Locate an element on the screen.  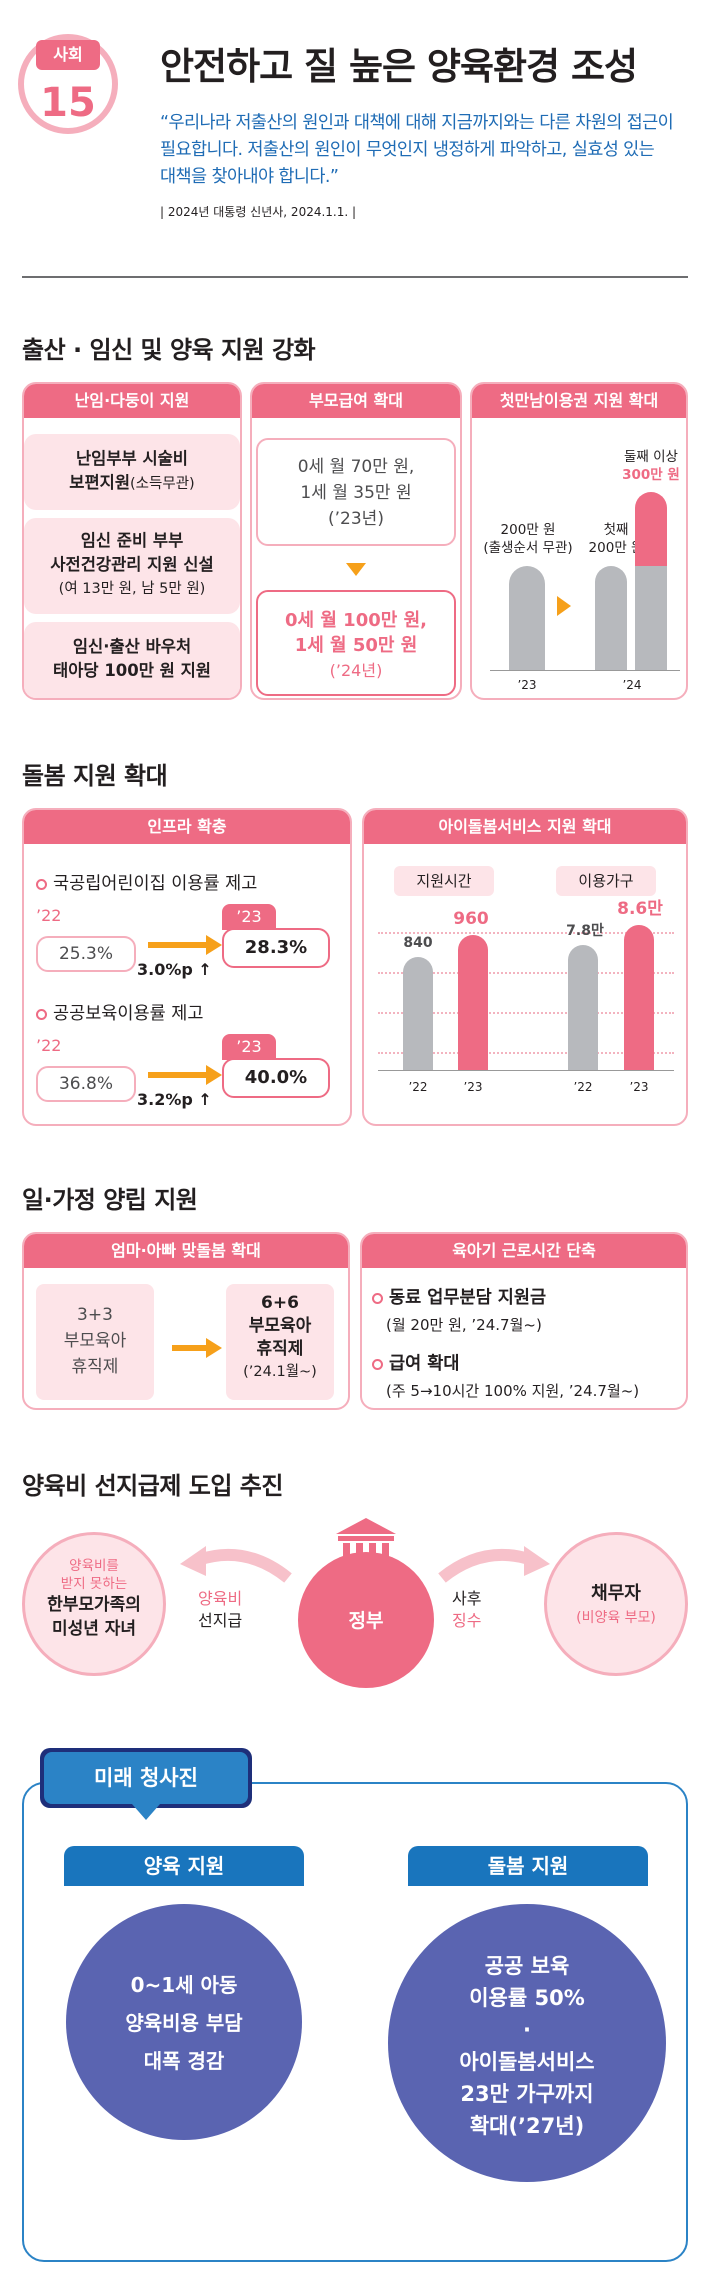
child-circle: 양육비를 받지 못하는 한부모가족의 미성년 자녀 is located at coordinates (94, 1604).